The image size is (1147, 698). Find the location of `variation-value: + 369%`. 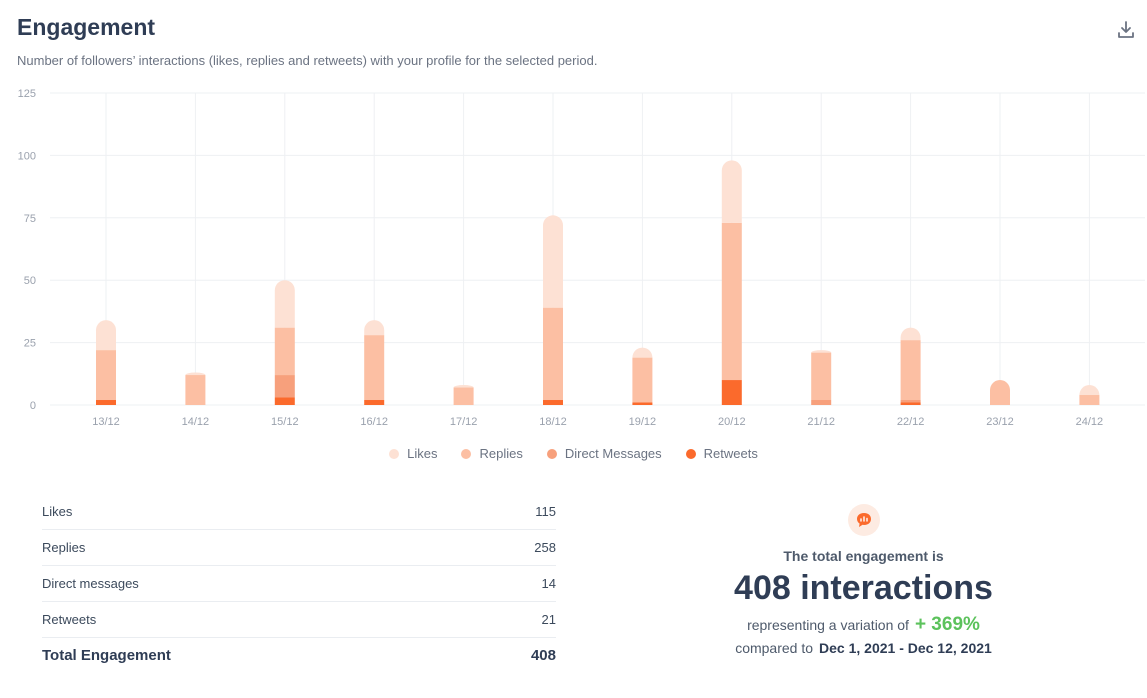

variation-value: + 369% is located at coordinates (947, 624).